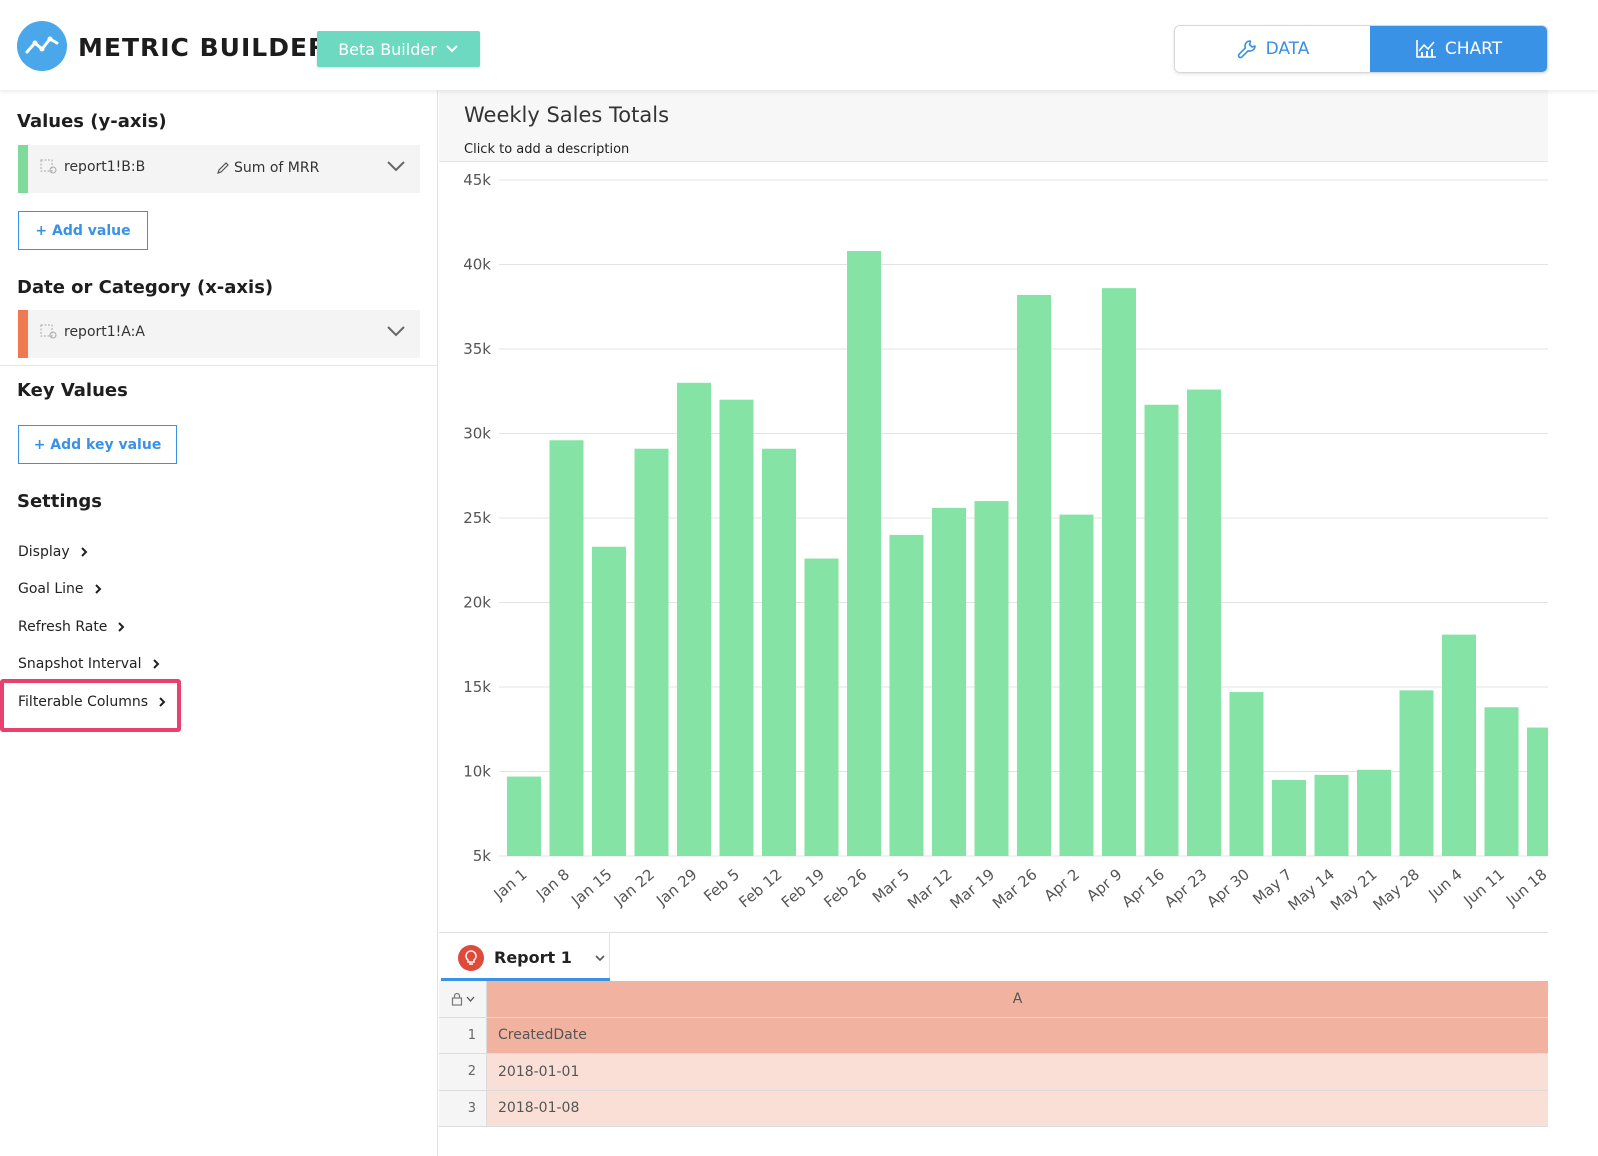 Image resolution: width=1598 pixels, height=1156 pixels. Describe the element at coordinates (1017, 999) in the screenshot. I see `column-header-a: A` at that location.